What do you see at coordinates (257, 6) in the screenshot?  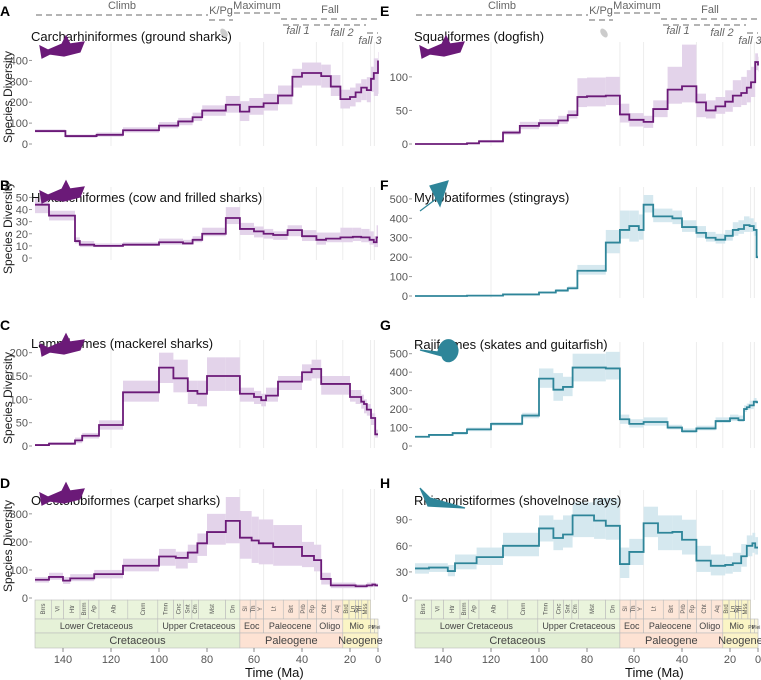 I see `maximum-label: Maximum` at bounding box center [257, 6].